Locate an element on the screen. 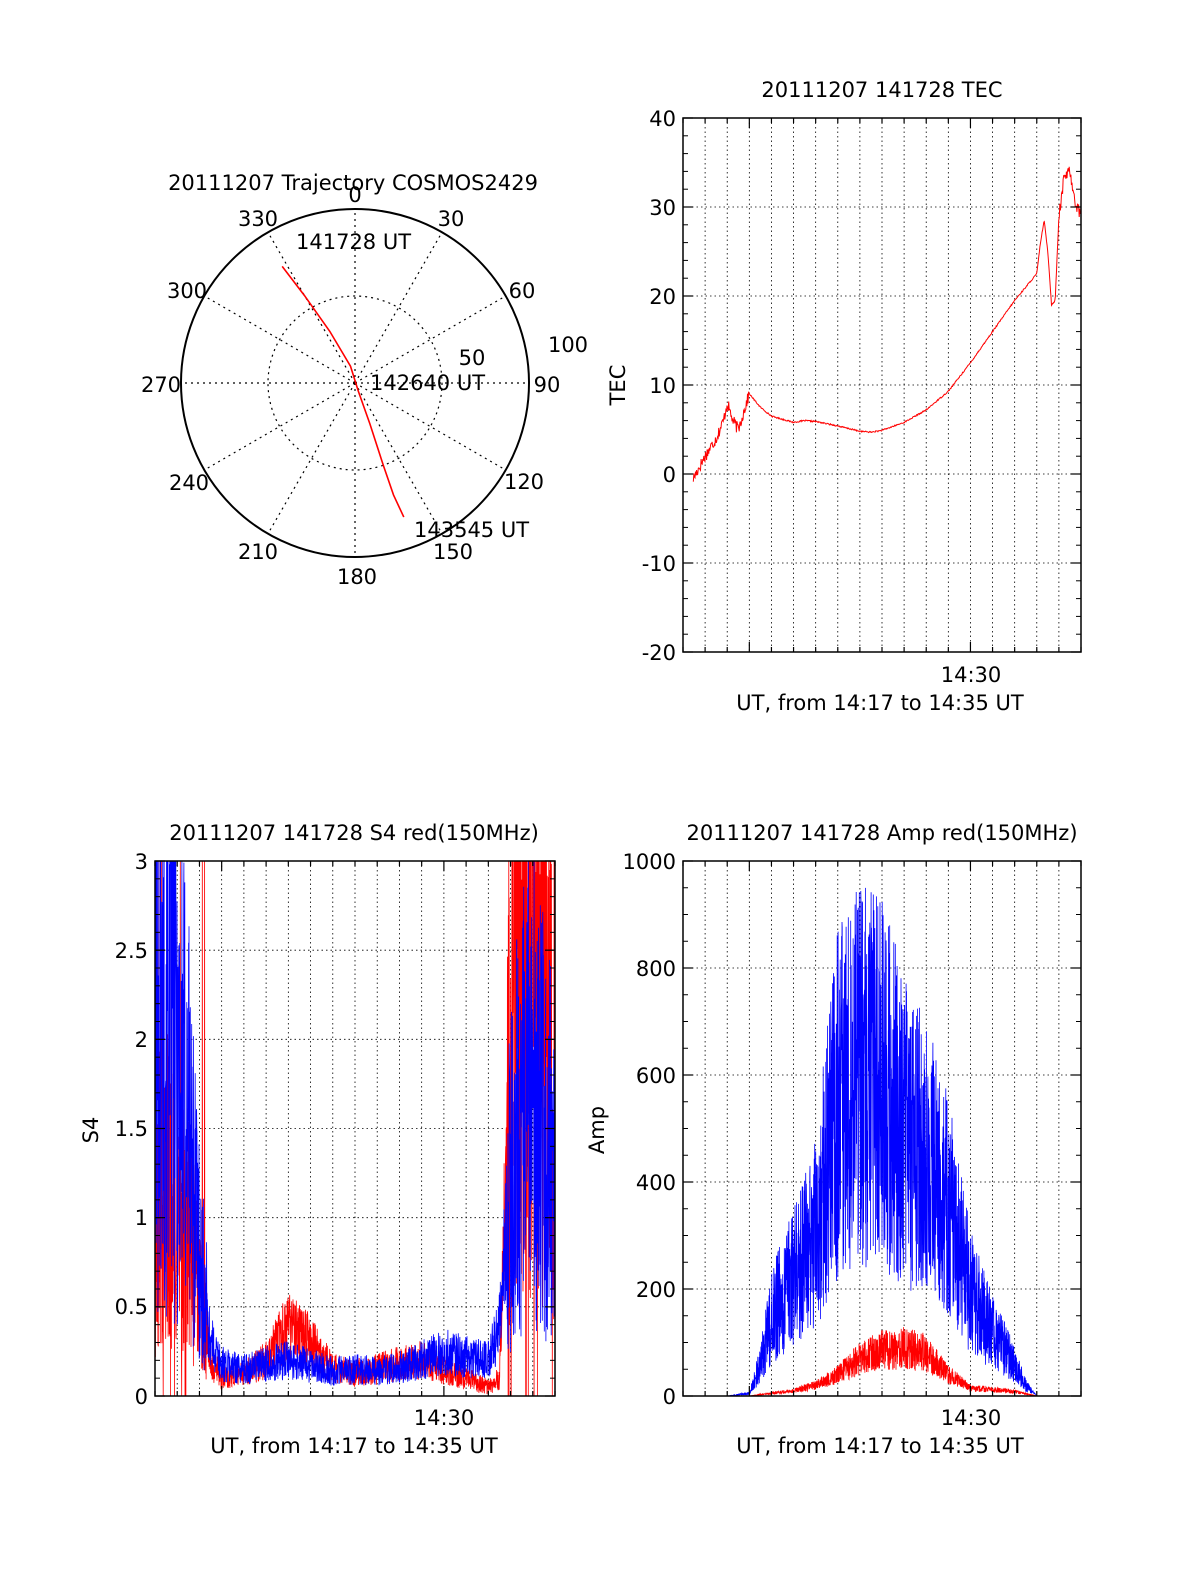 Image resolution: width=1200 pixels, height=1580 pixels. s4-grid is located at coordinates (355, 1128).